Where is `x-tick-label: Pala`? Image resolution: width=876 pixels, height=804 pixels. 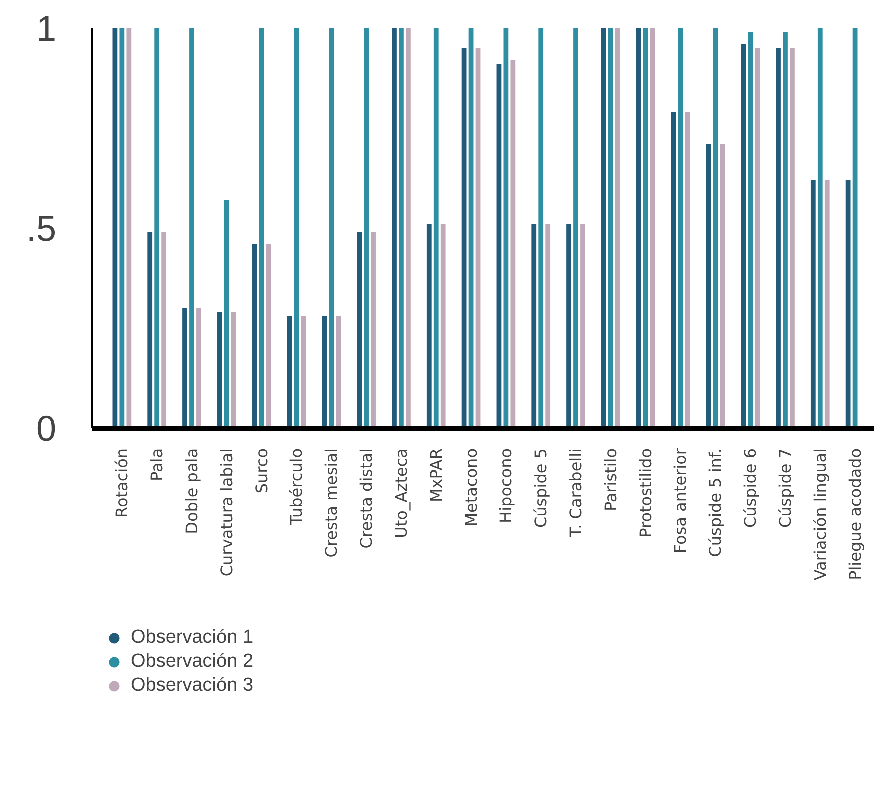 x-tick-label: Pala is located at coordinates (157, 465).